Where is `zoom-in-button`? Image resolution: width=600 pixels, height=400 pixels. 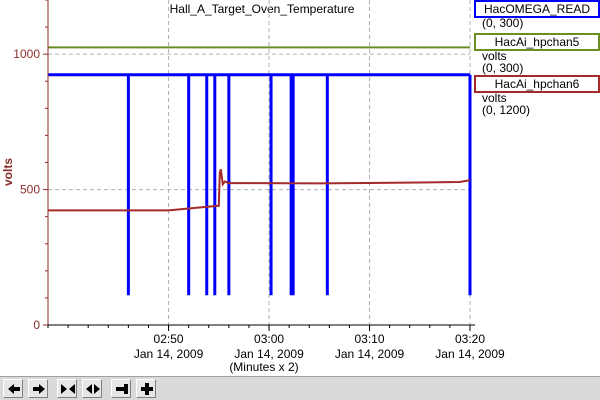
zoom-in-button is located at coordinates (146, 388).